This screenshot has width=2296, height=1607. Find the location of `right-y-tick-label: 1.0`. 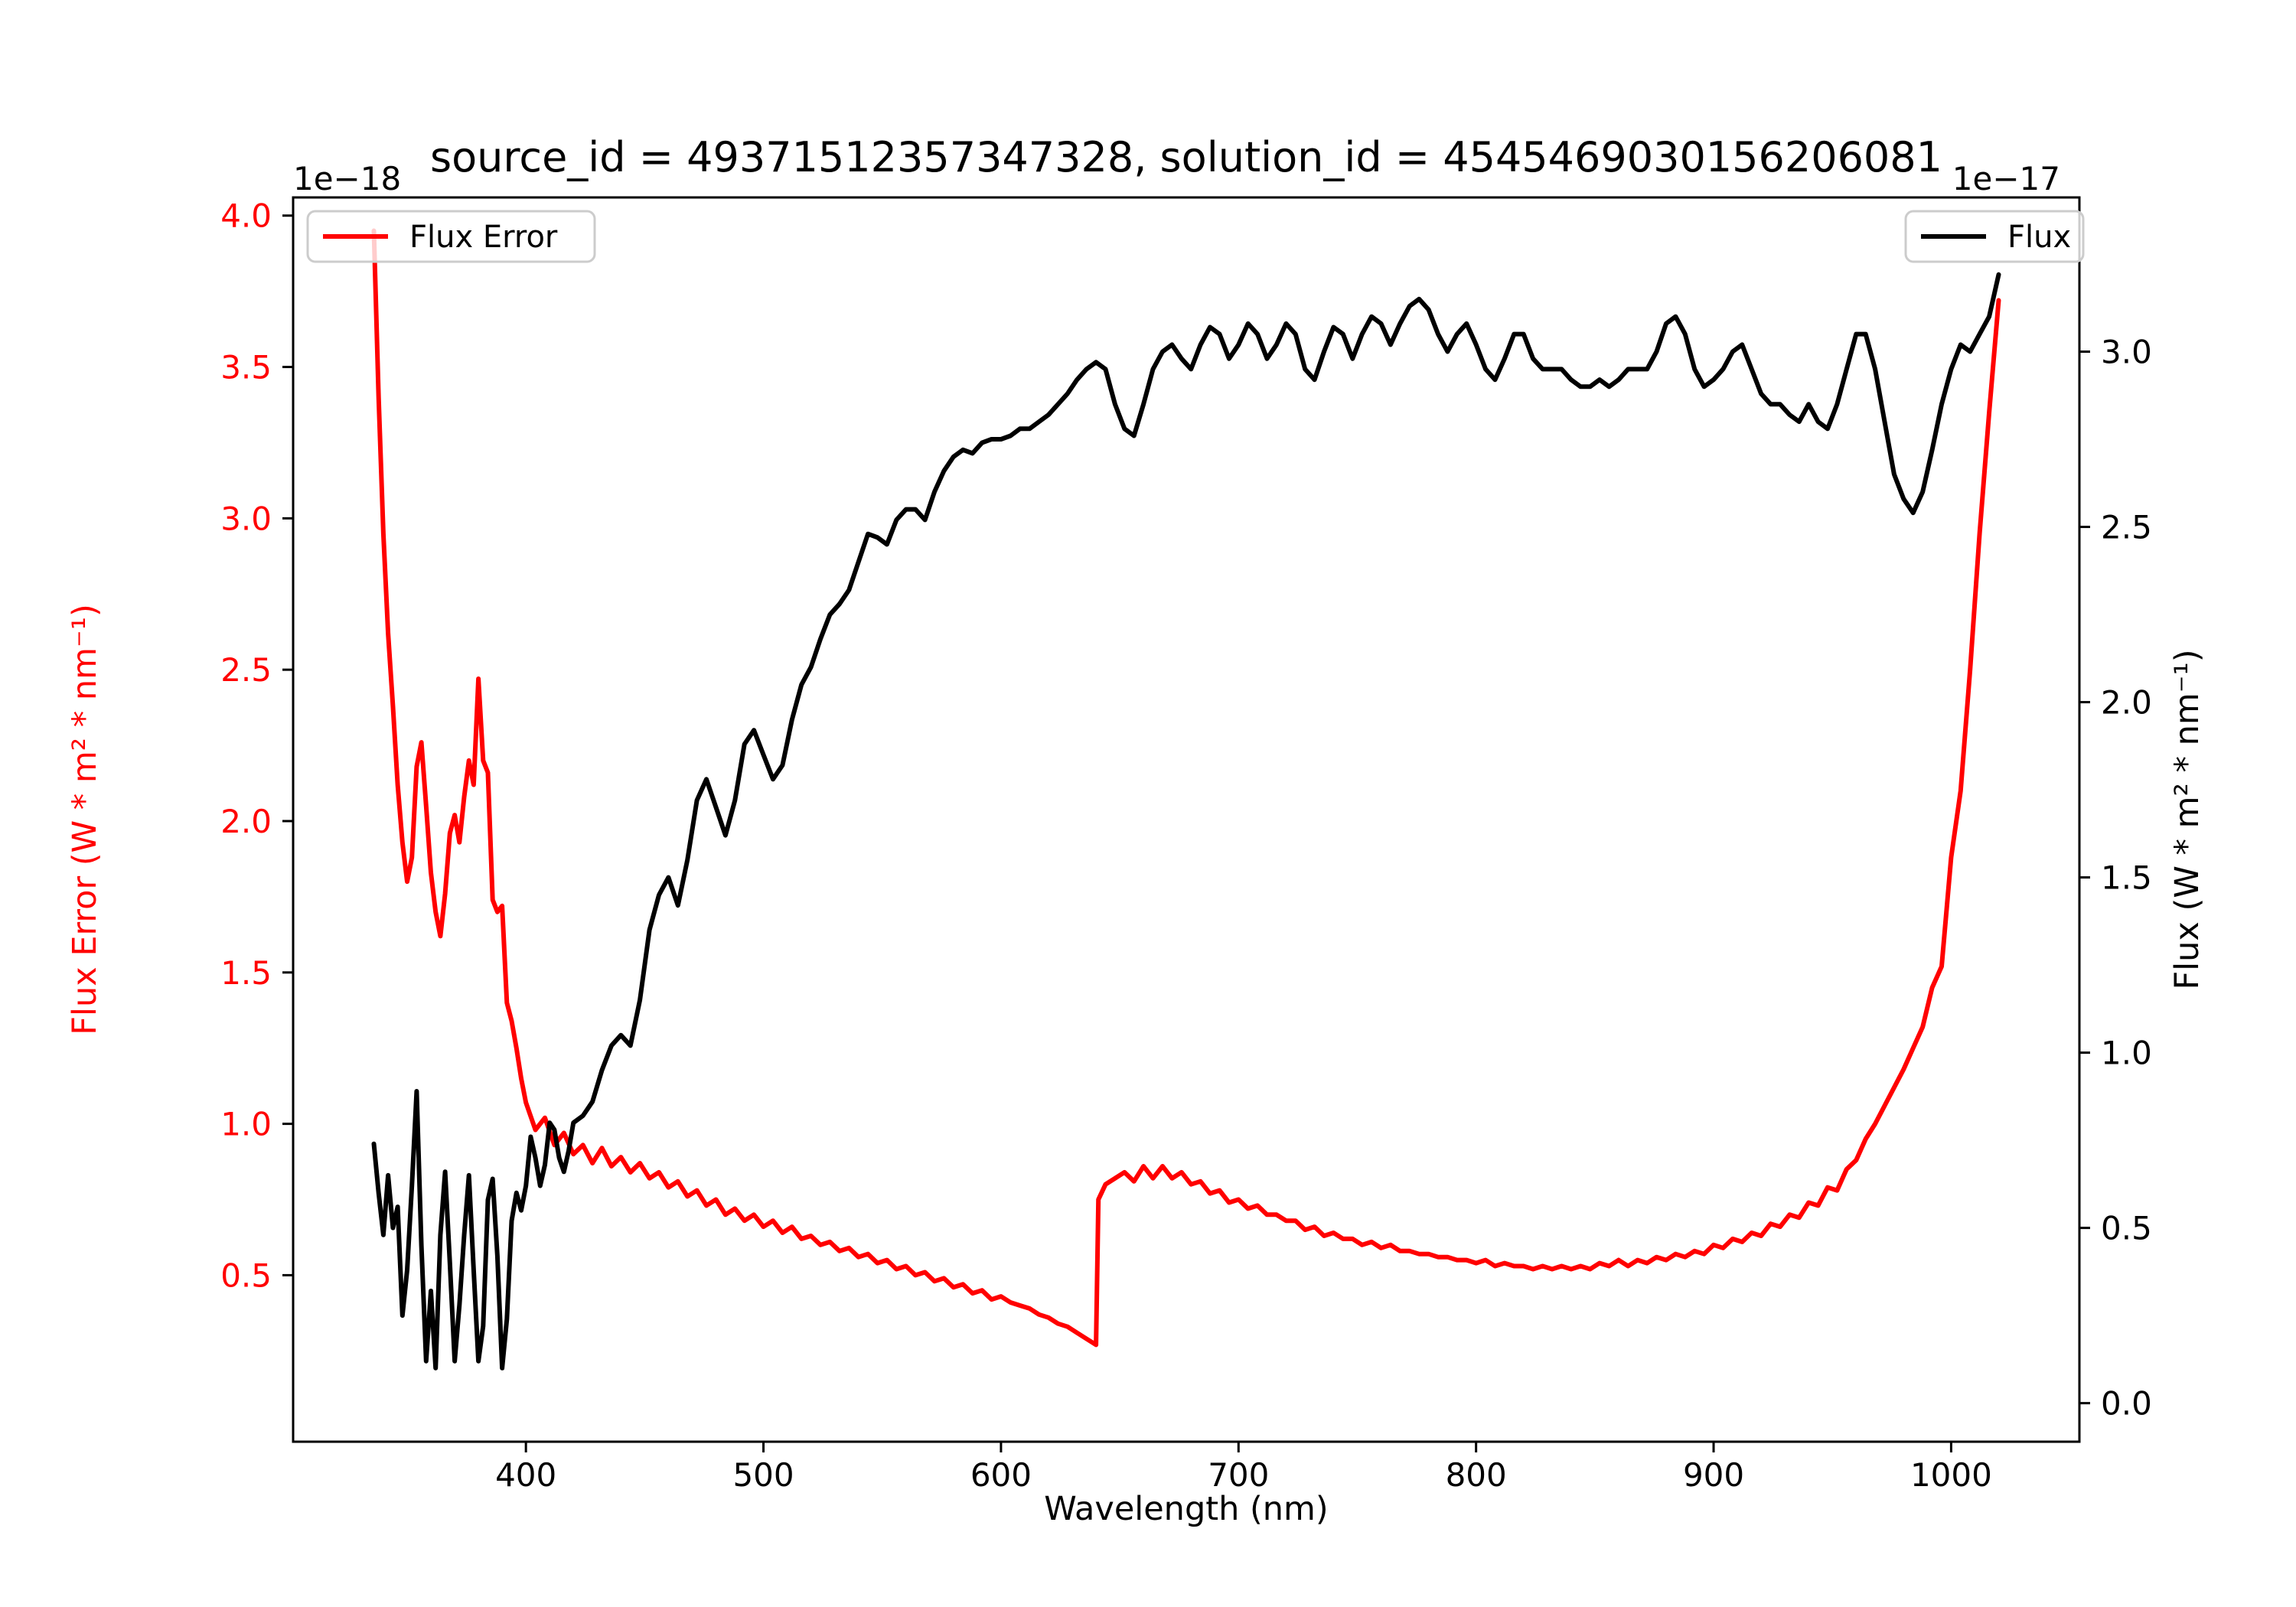

right-y-tick-label: 1.0 is located at coordinates (2126, 1053).